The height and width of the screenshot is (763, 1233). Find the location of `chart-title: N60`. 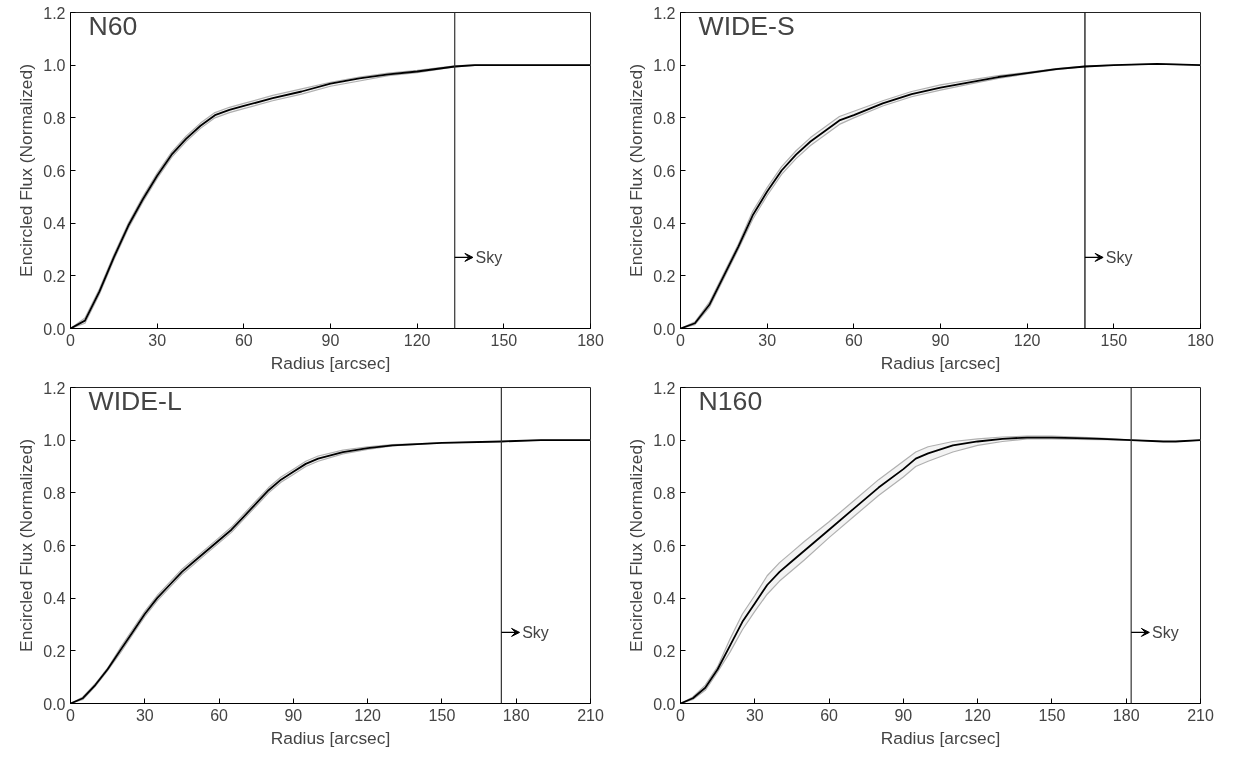

chart-title: N60 is located at coordinates (113, 25).